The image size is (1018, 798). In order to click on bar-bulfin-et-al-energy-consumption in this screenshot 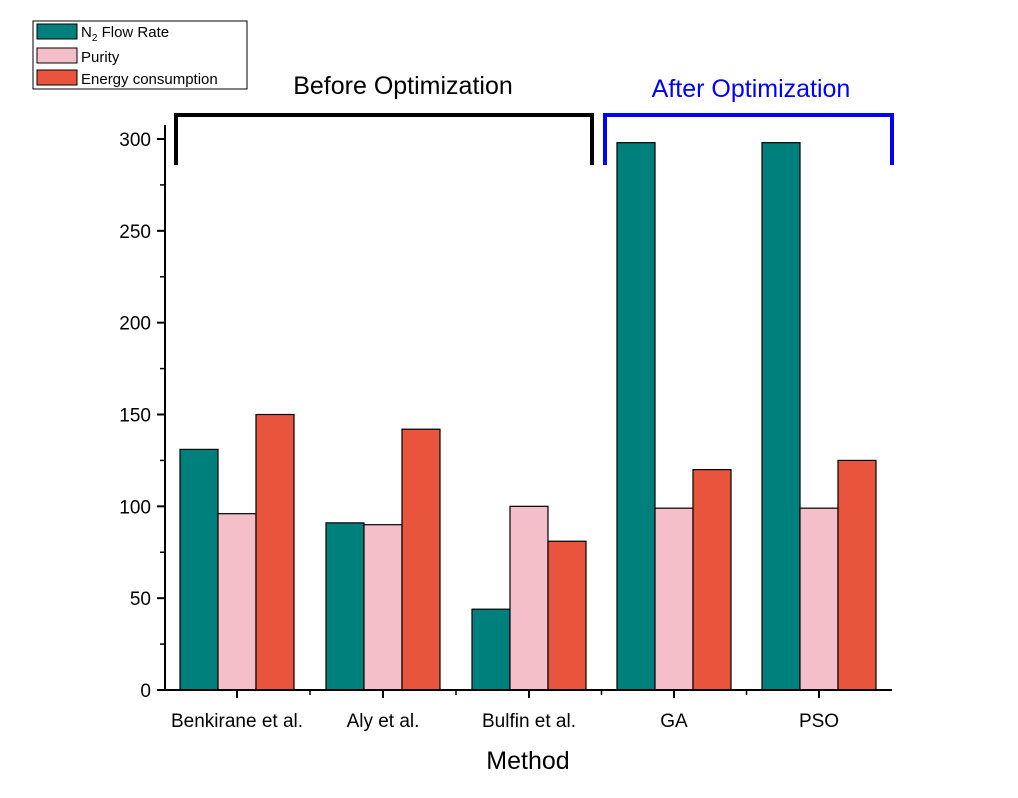, I will do `click(567, 615)`.